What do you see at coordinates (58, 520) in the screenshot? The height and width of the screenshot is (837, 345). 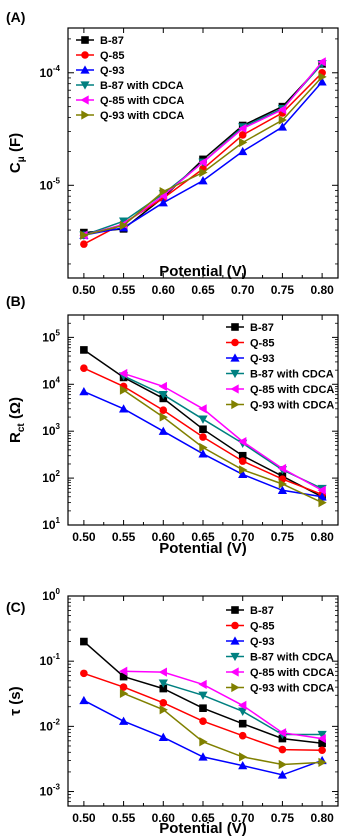 I see `y-tick-exponent: 1` at bounding box center [58, 520].